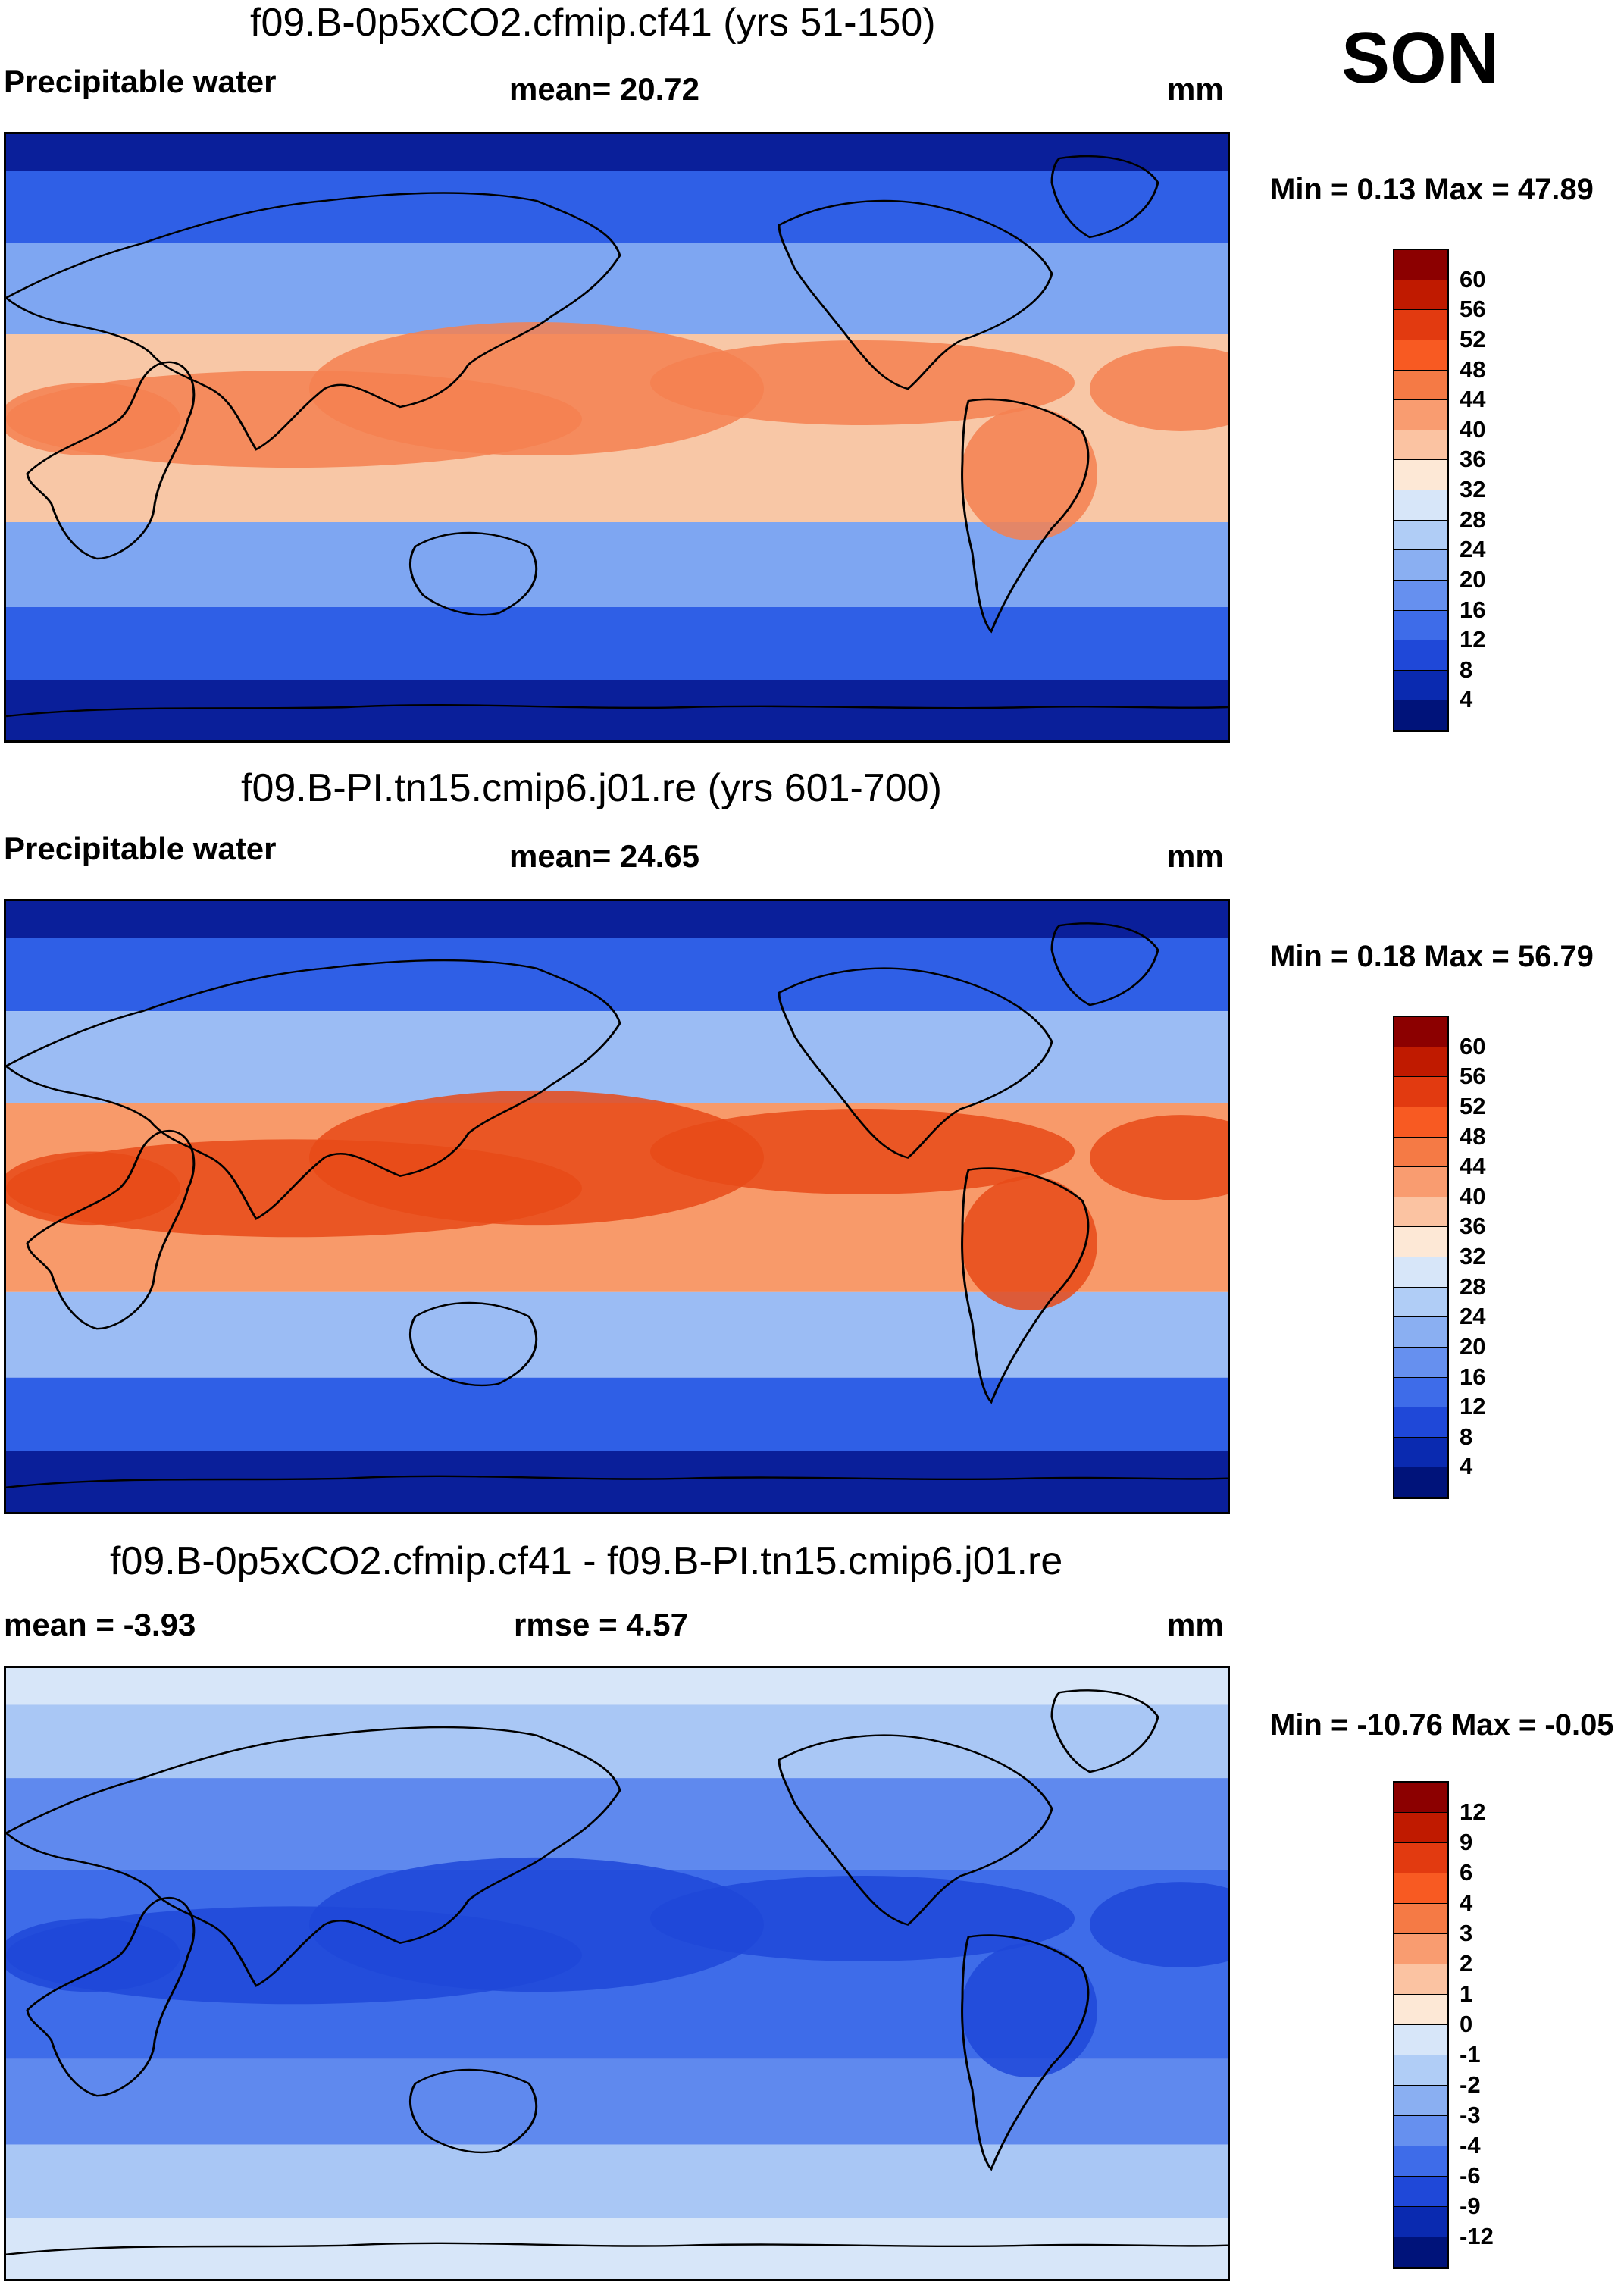  I want to click on mean-label: mean= 20.72, so click(604, 89).